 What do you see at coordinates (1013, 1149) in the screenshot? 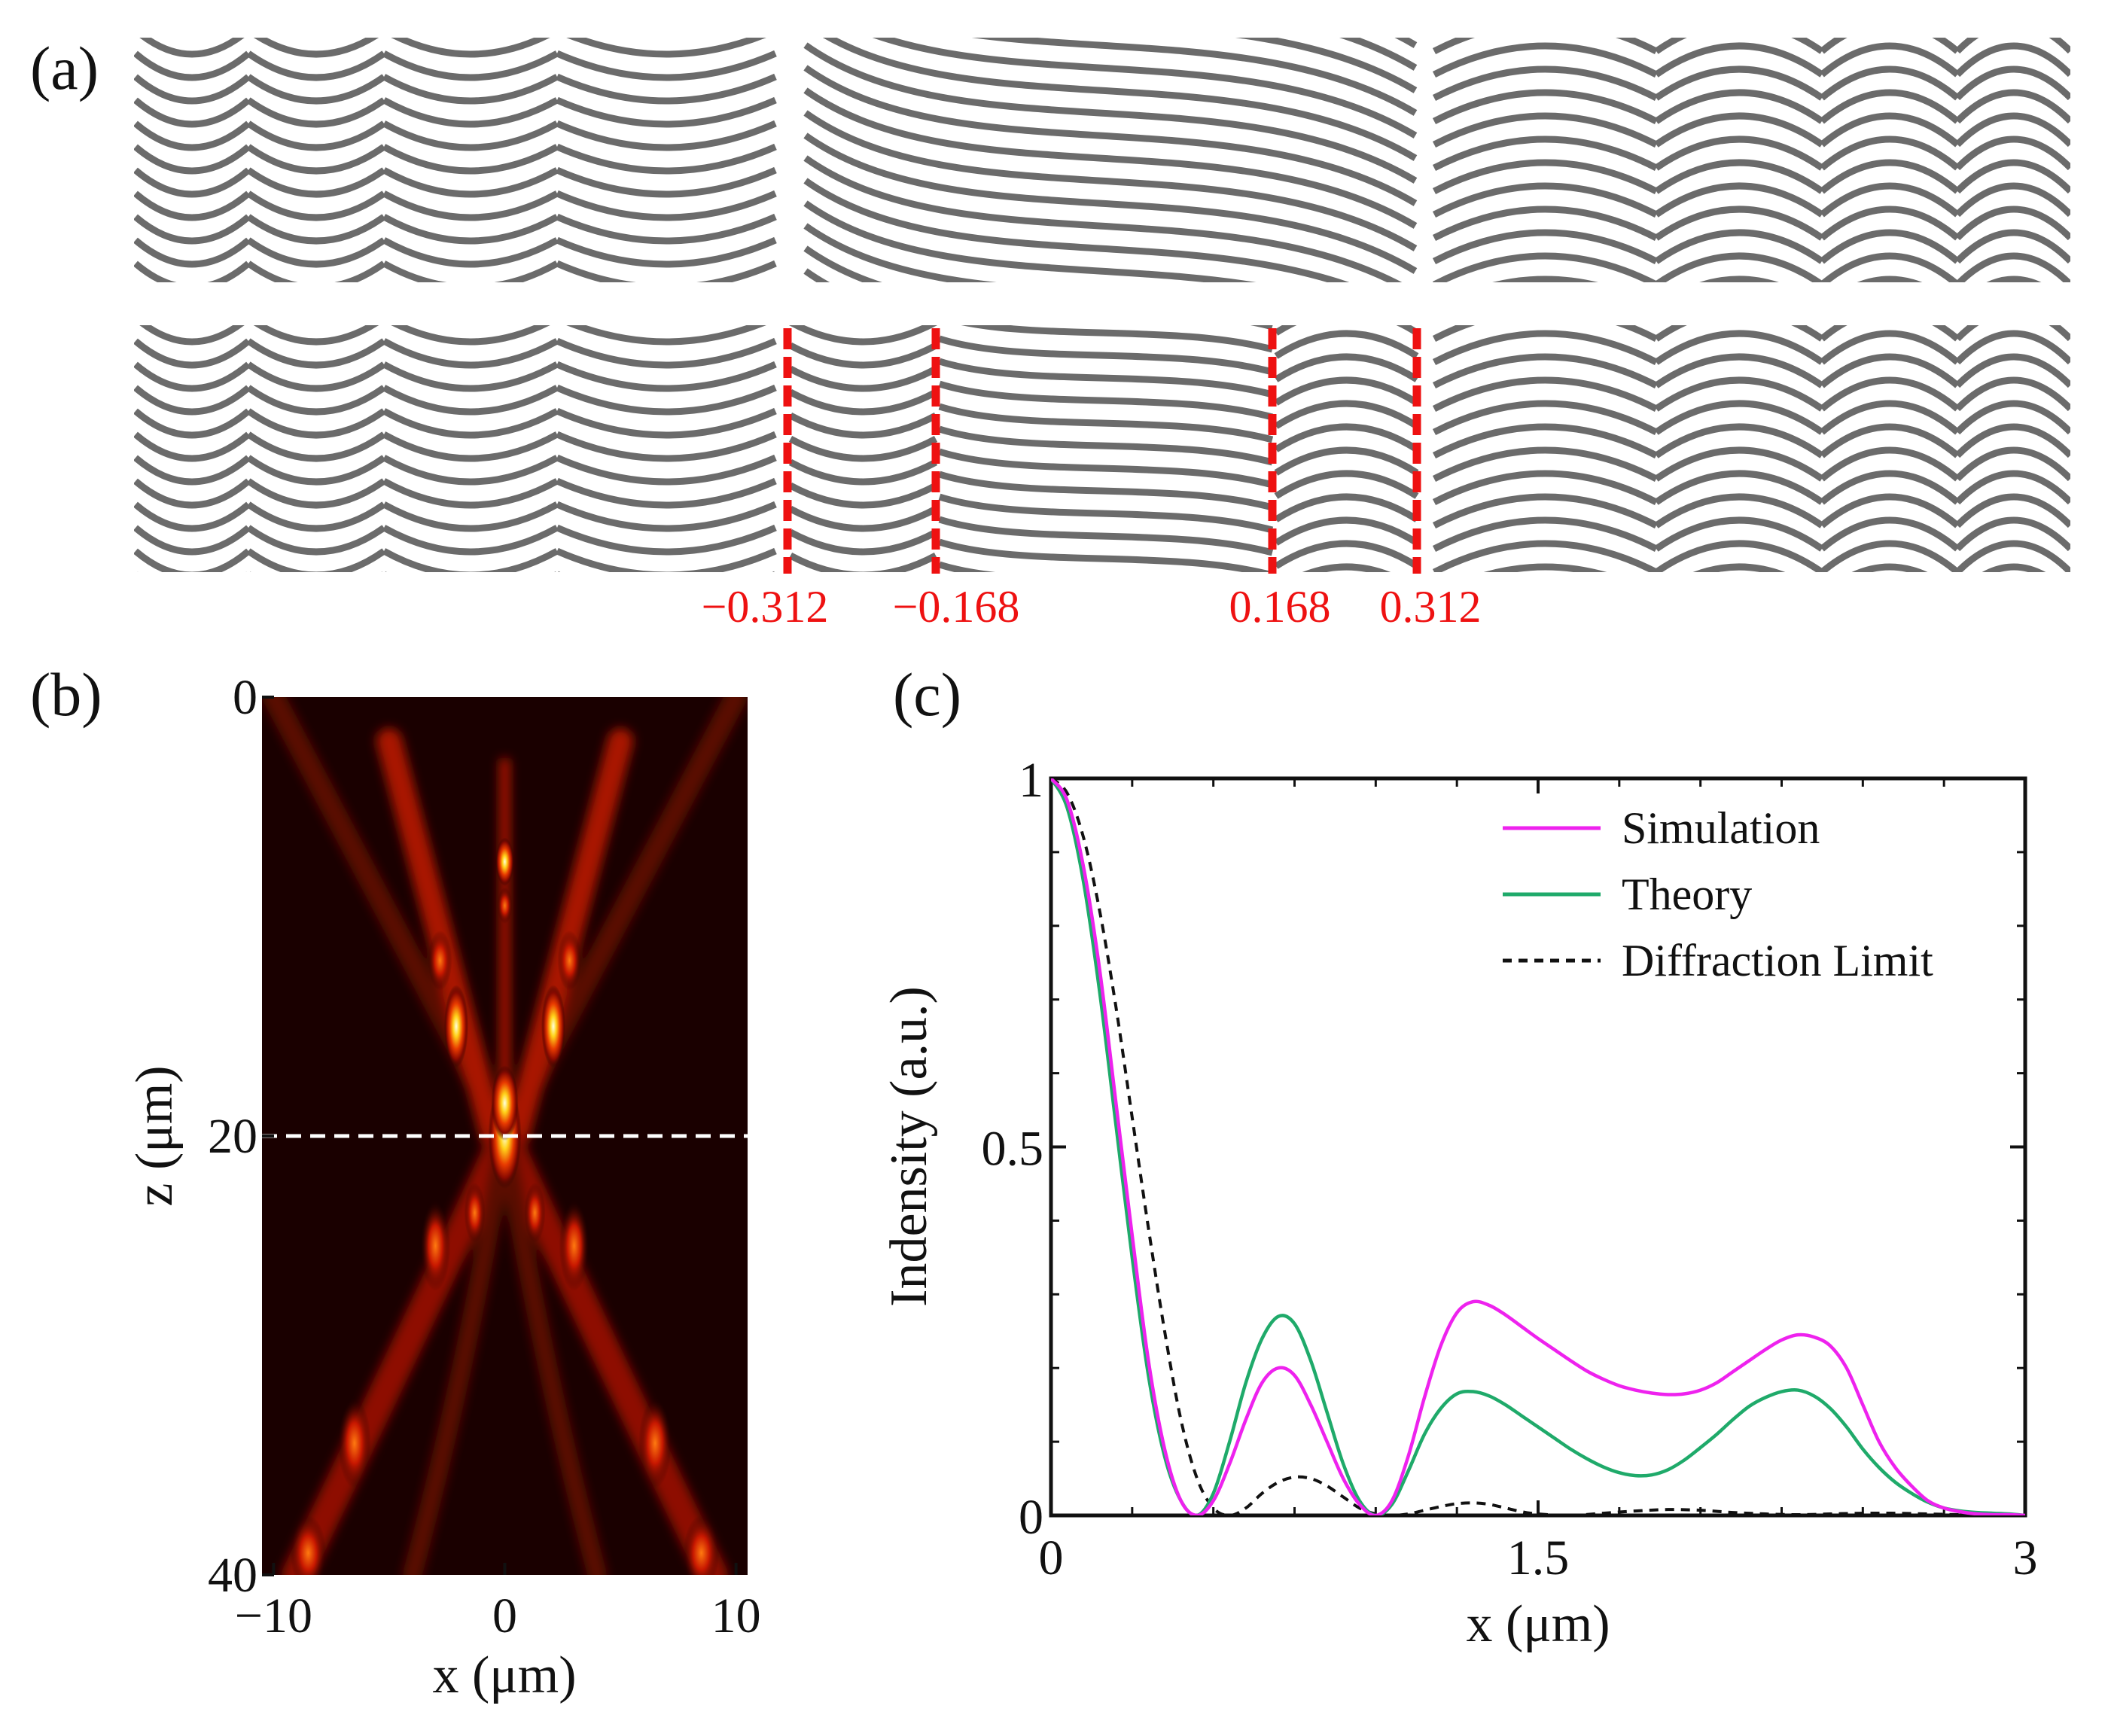
I see `y-tick-label: 0.5` at bounding box center [1013, 1149].